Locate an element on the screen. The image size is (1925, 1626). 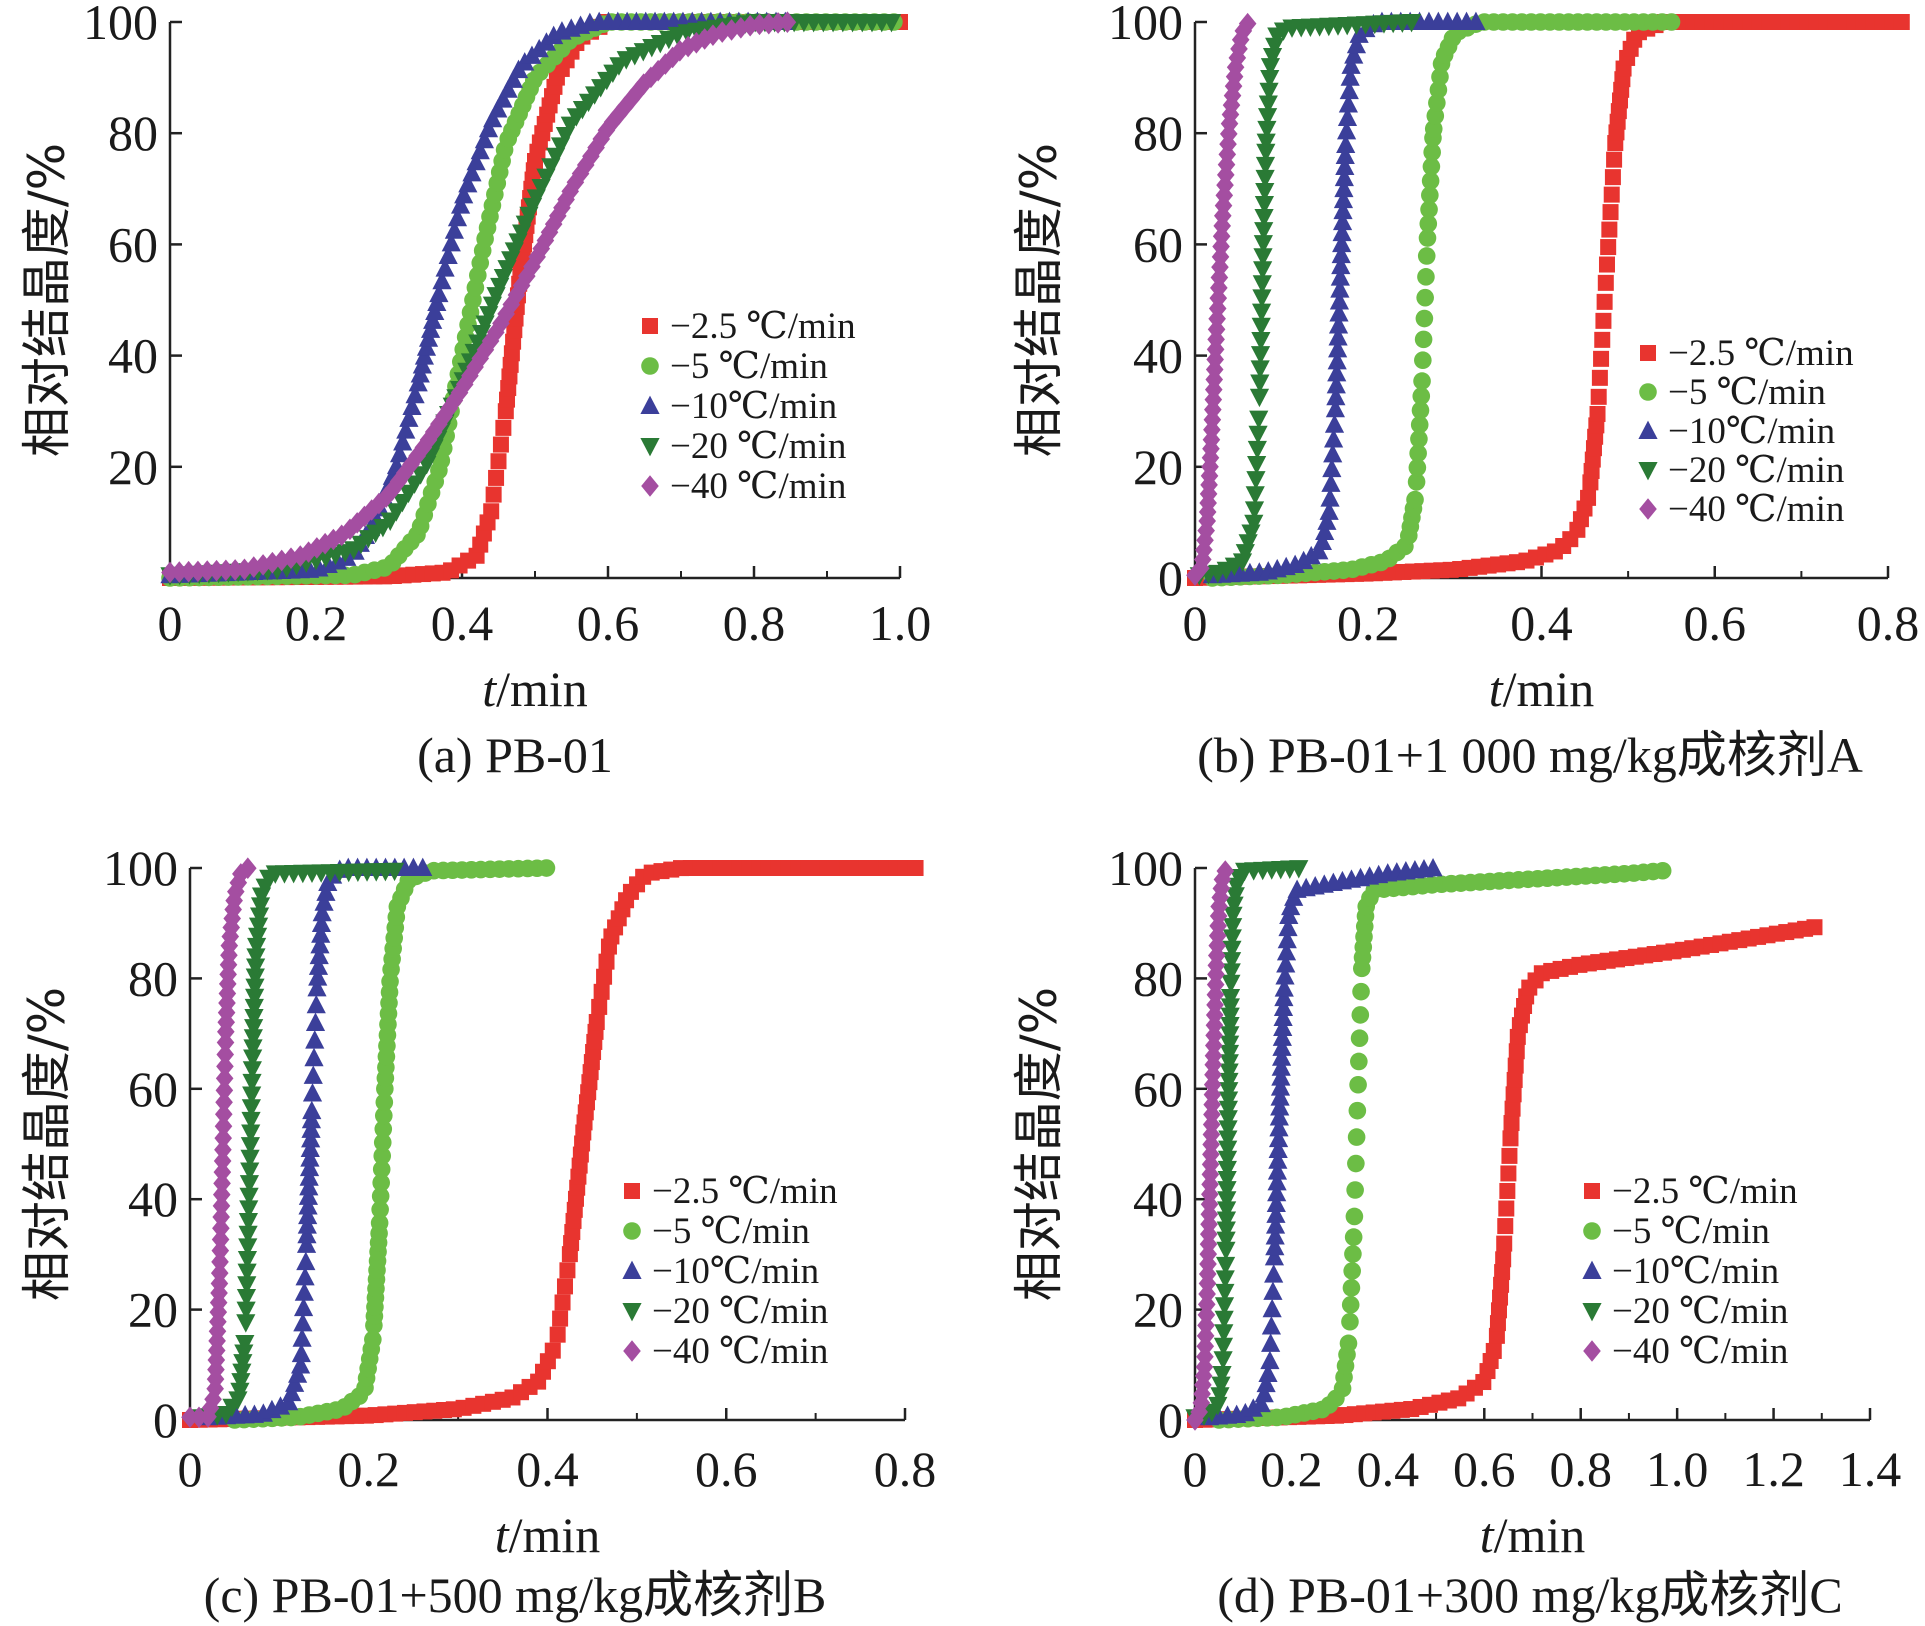
x-tick-label: 0 is located at coordinates (190, 1469).